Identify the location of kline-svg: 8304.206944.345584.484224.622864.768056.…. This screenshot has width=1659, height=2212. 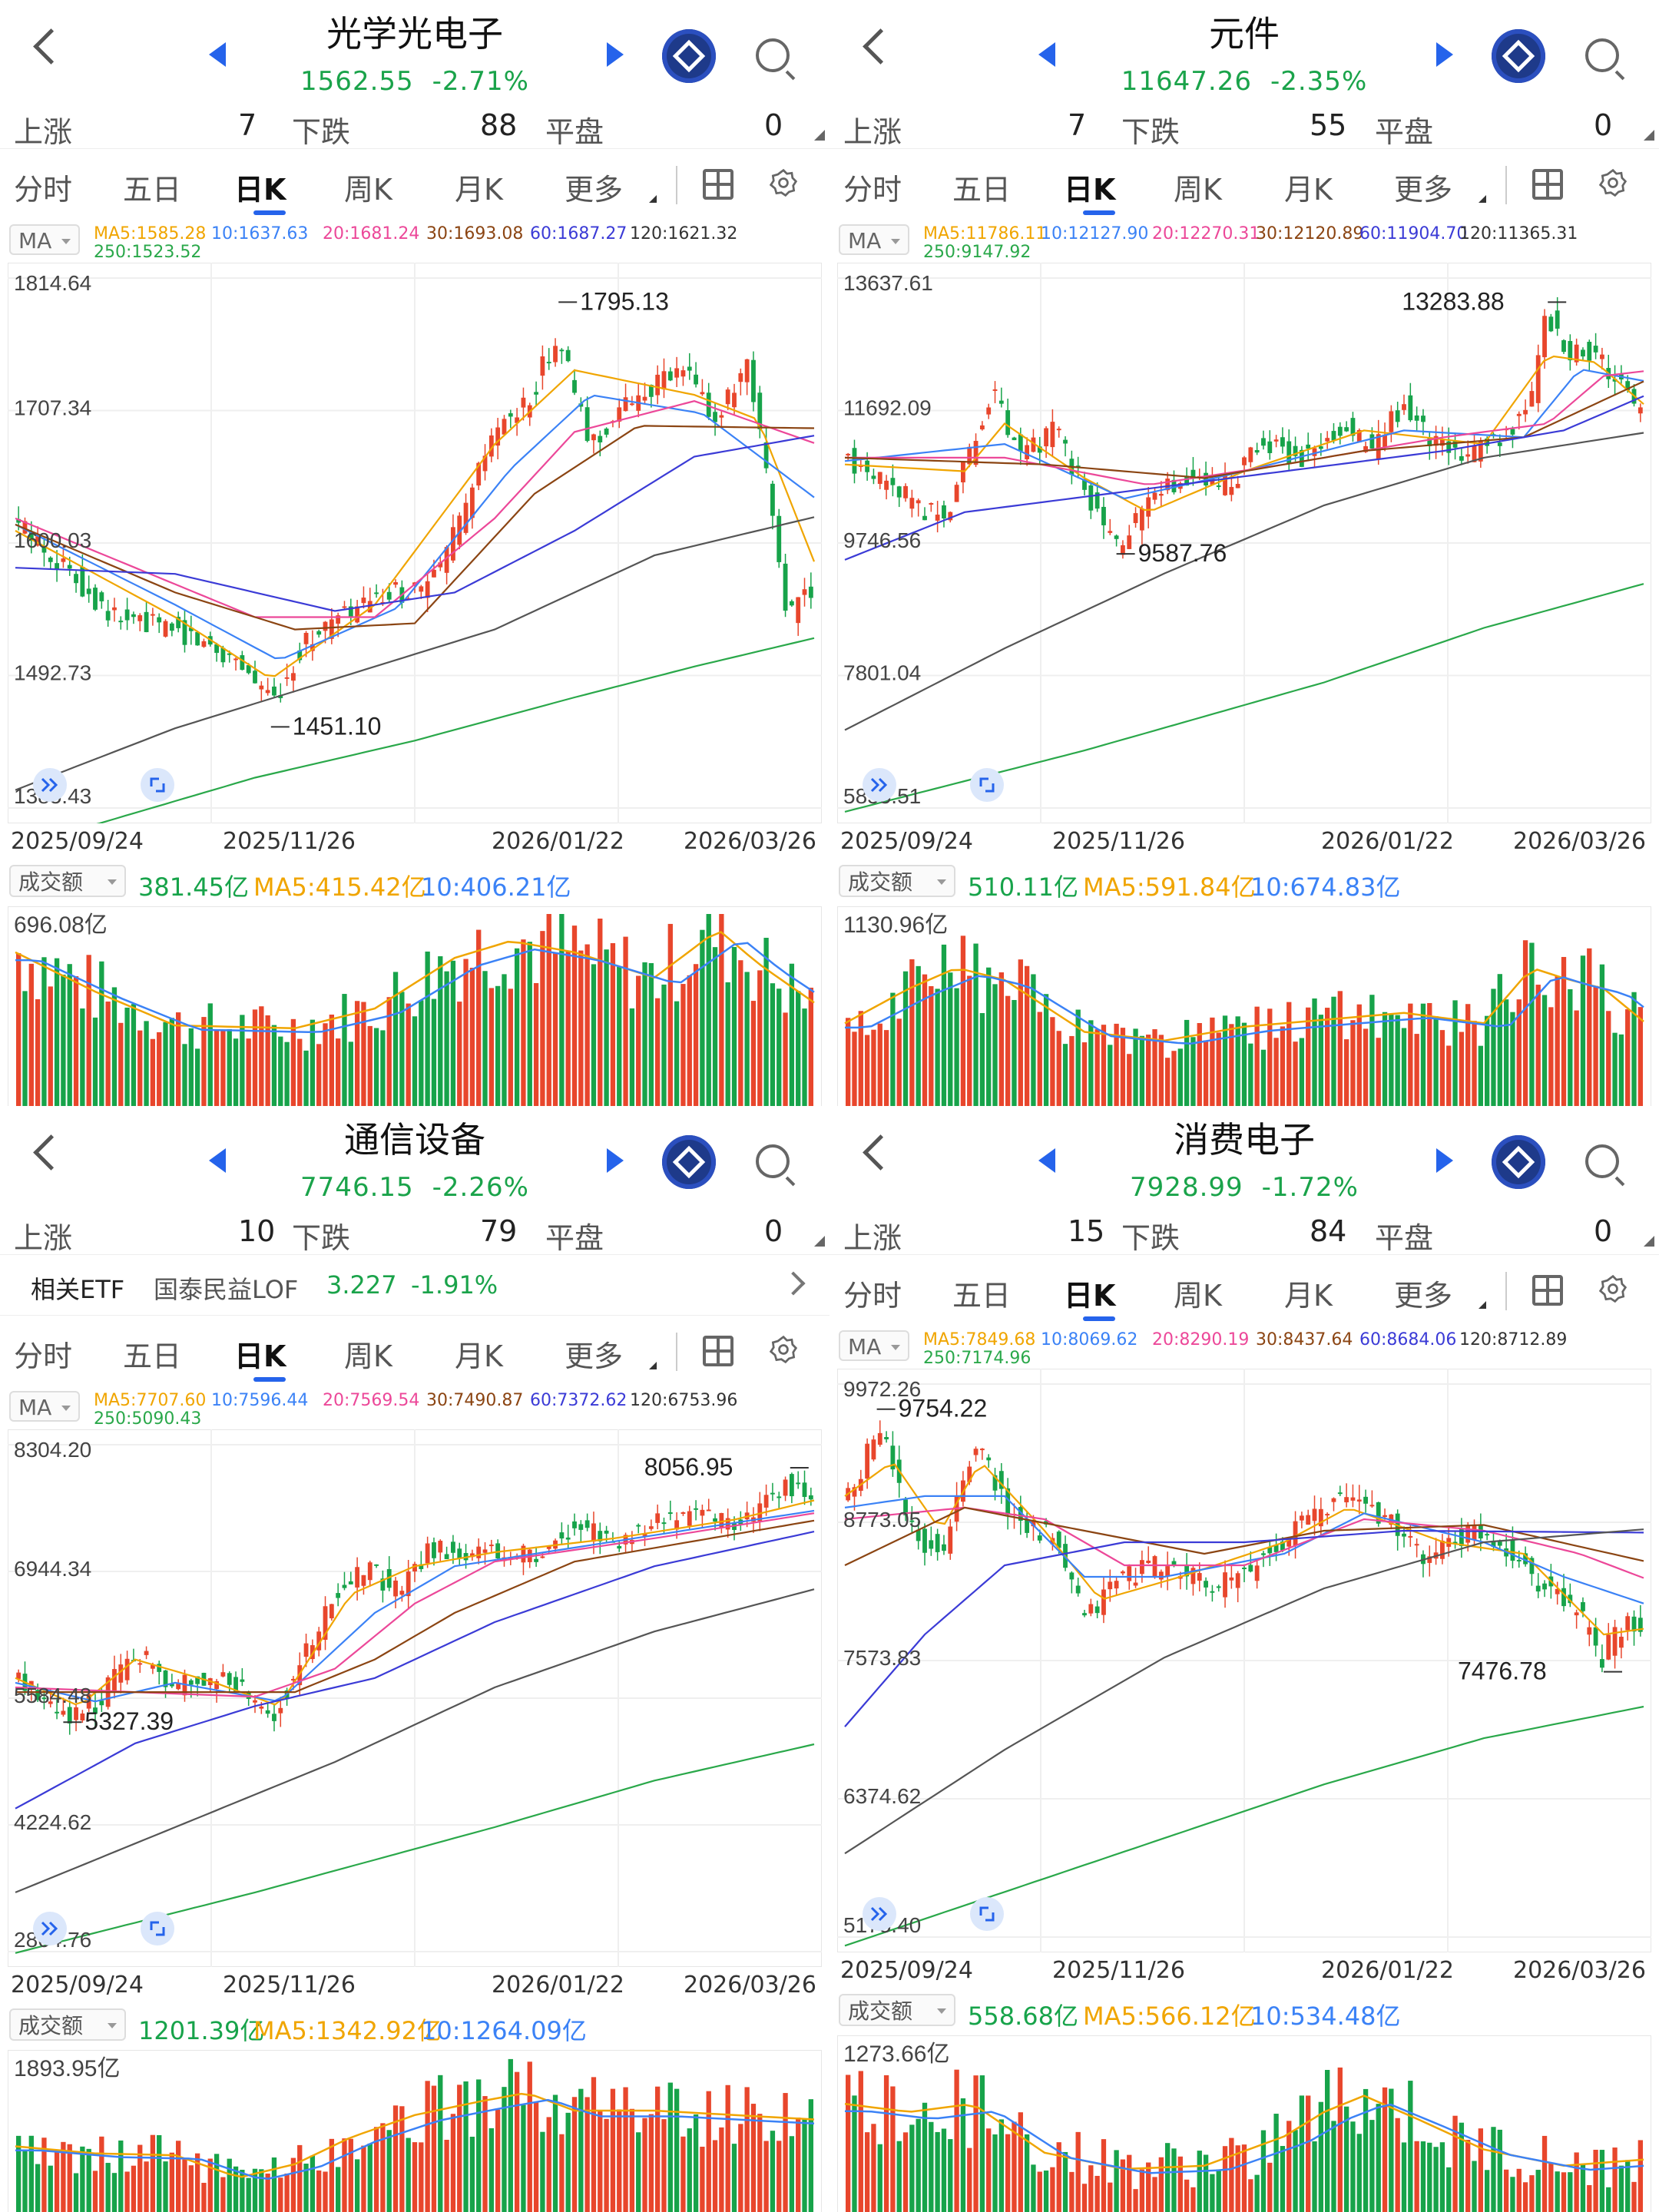
(415, 1698).